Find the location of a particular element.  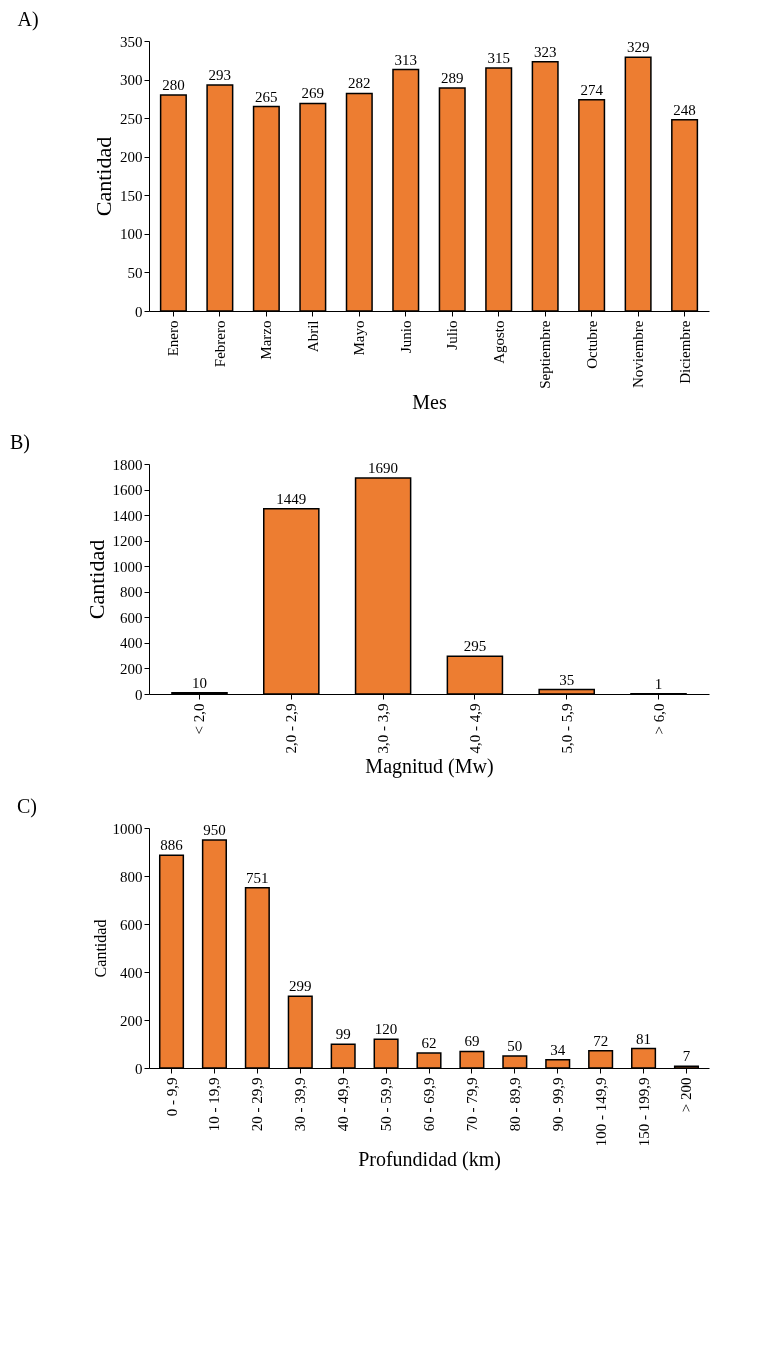

x-tick-label: Agosto is located at coordinates (498, 342).